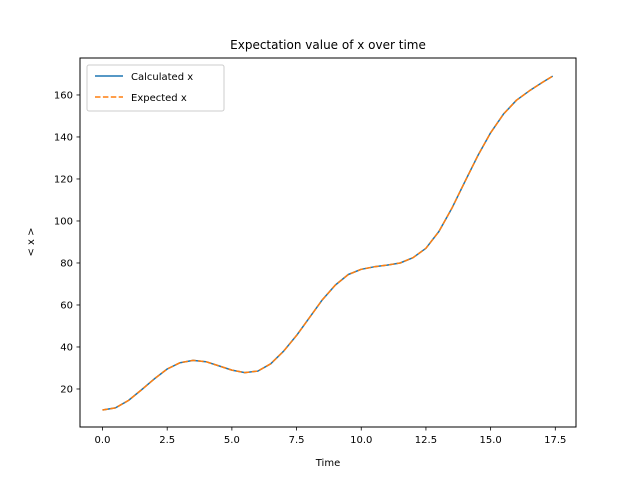  I want to click on x-tick-label: 0.0, so click(103, 440).